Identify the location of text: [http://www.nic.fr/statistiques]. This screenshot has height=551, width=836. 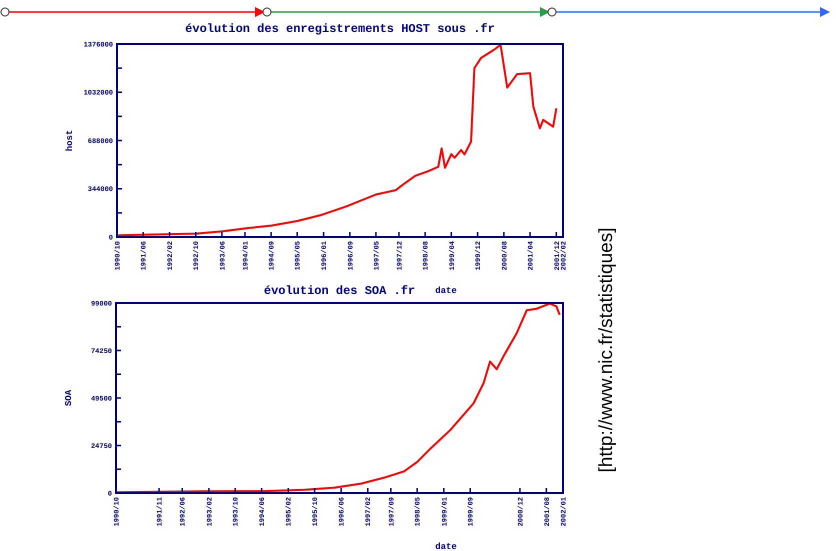
(606, 350).